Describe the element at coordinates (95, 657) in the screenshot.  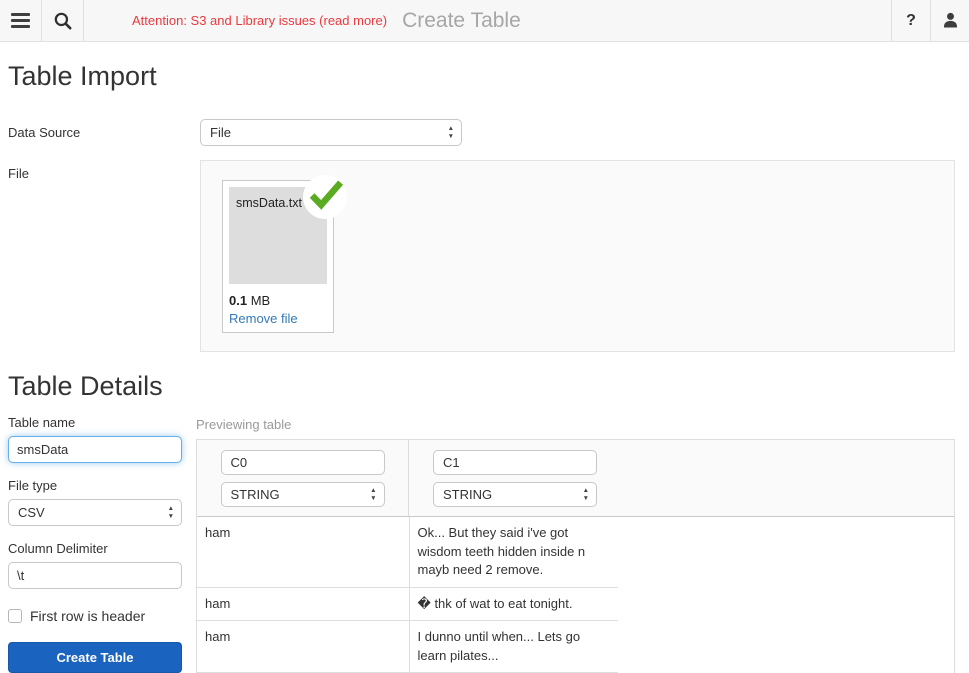
I see `create-table-button: Create Table` at that location.